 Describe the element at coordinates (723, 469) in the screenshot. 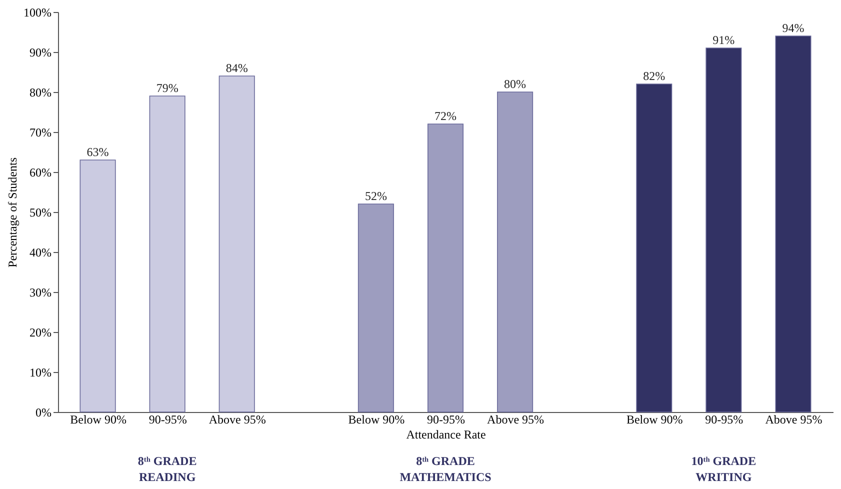

I see `text: 10ᵗʰ GRADE WRITING` at that location.